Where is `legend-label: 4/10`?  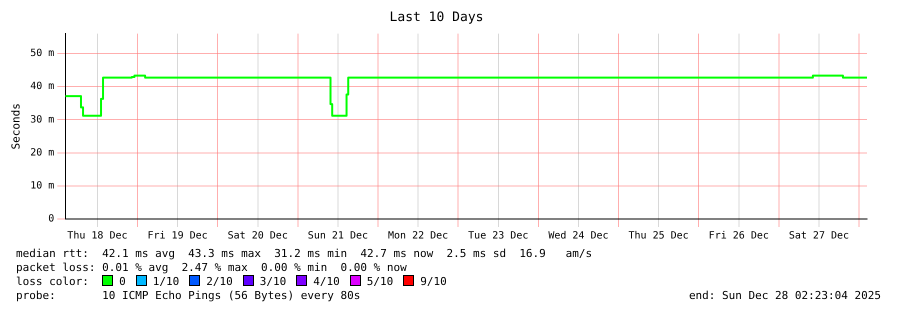
legend-label: 4/10 is located at coordinates (326, 282).